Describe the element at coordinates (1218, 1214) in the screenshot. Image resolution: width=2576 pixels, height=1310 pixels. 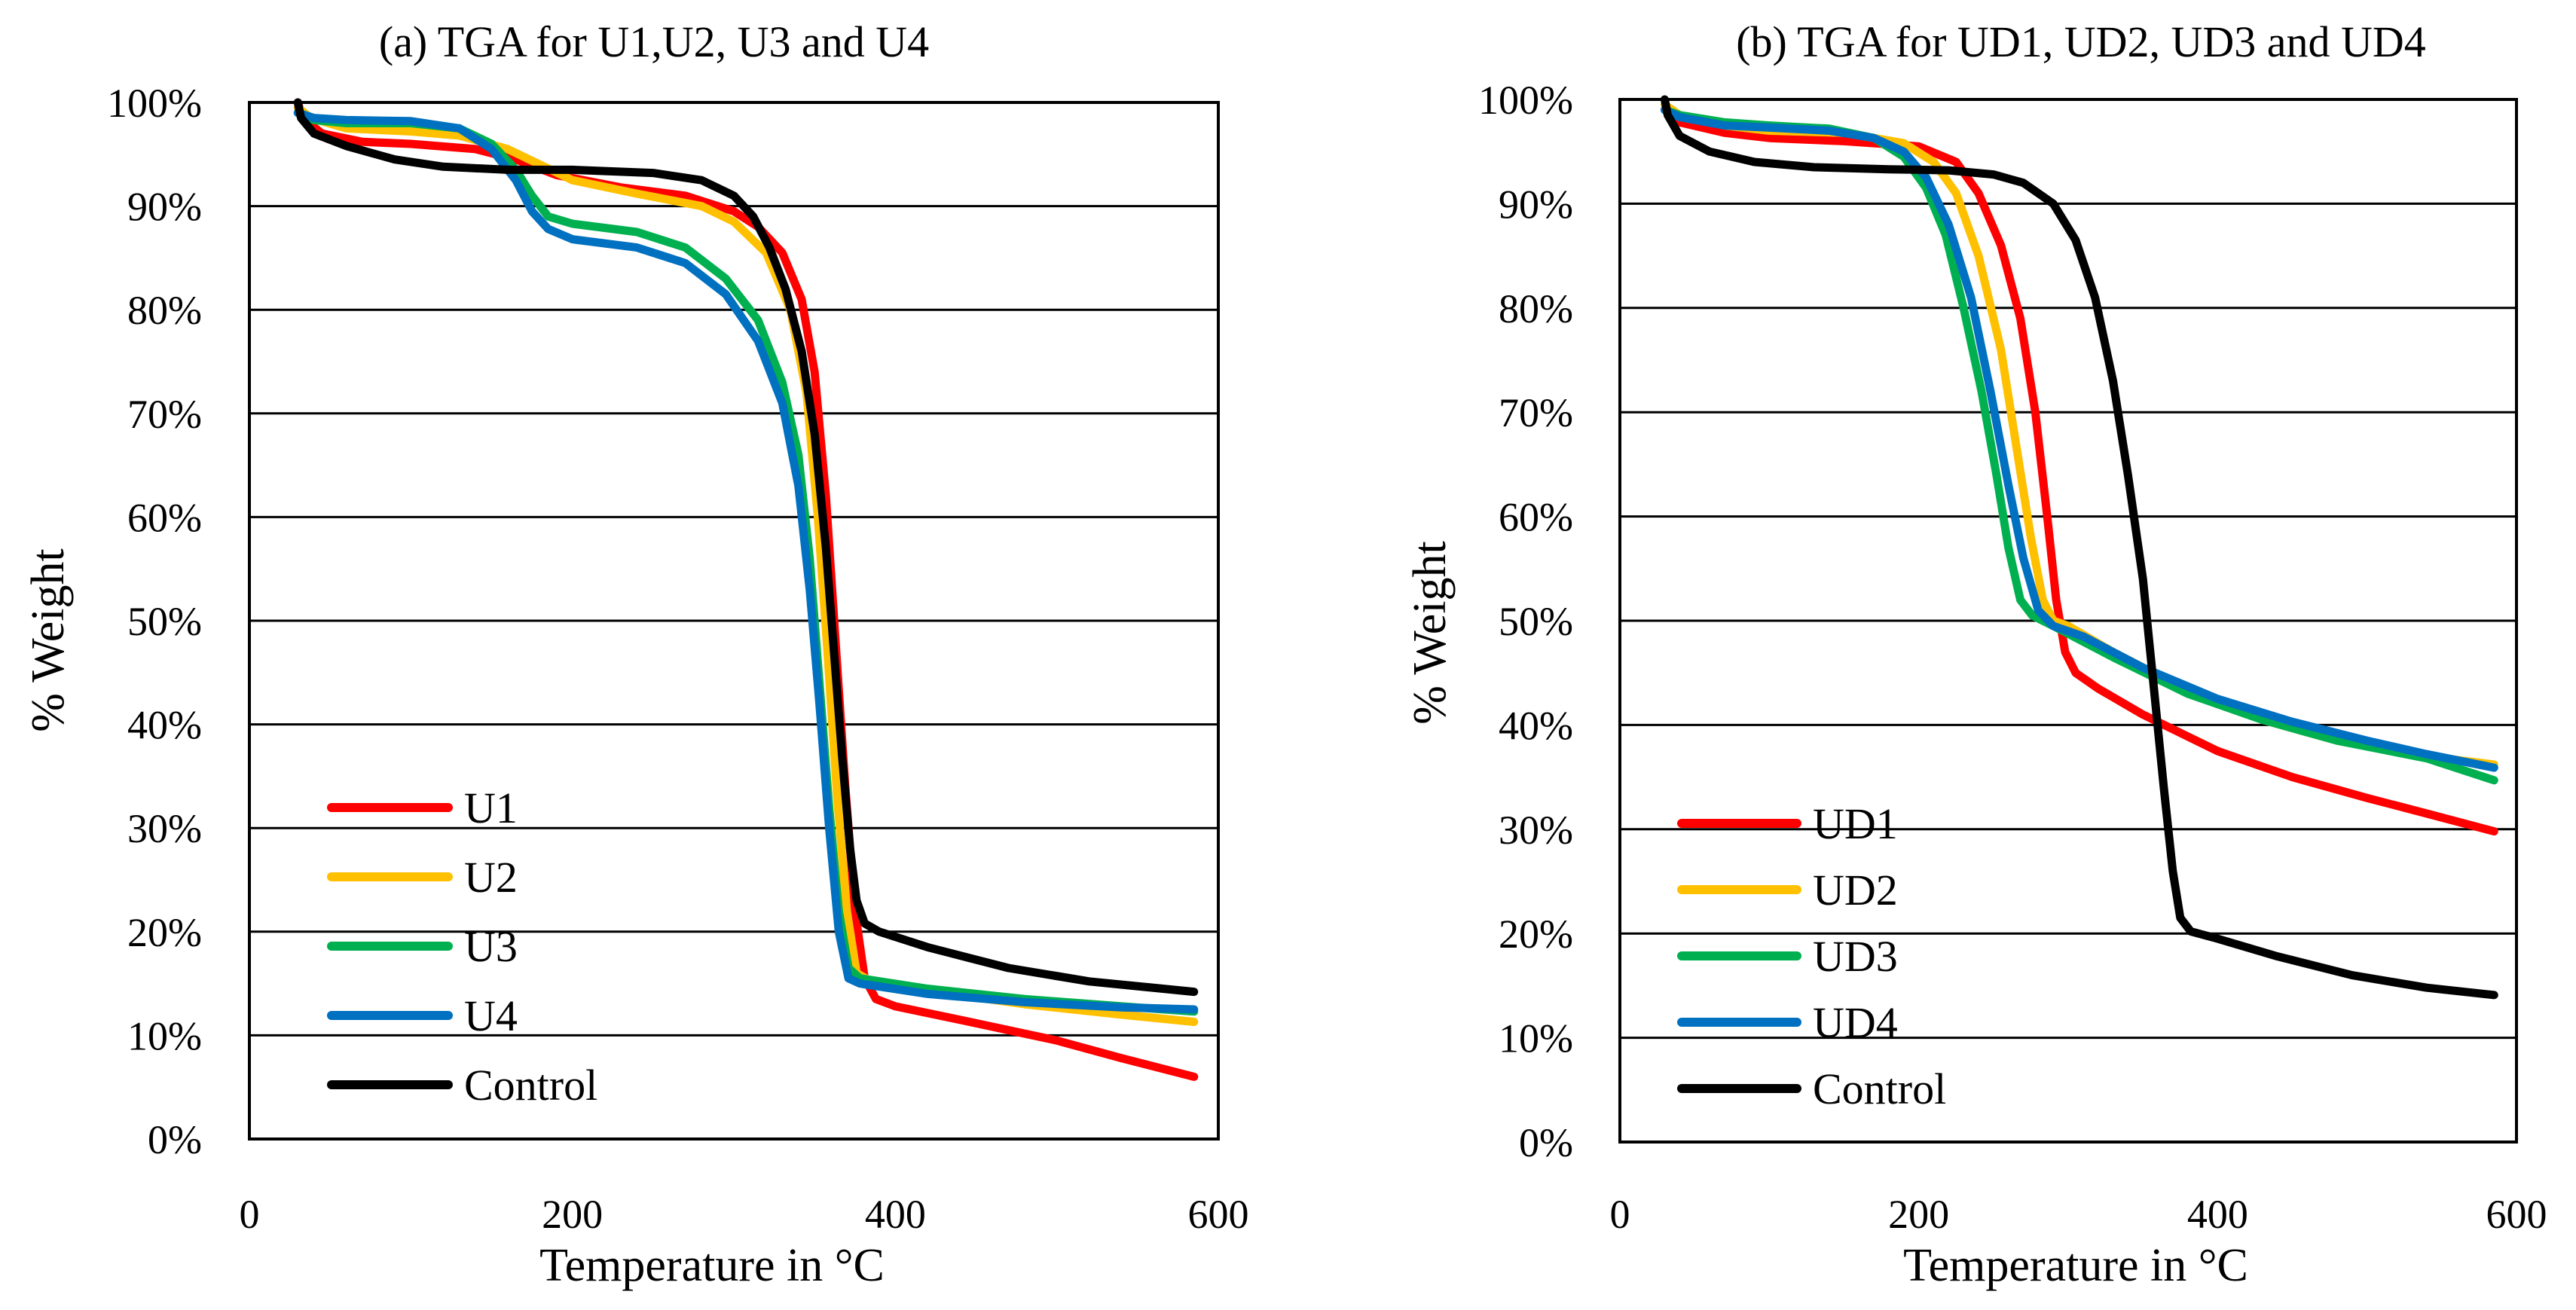
I see `chart-a-x-tick-label: 600` at that location.